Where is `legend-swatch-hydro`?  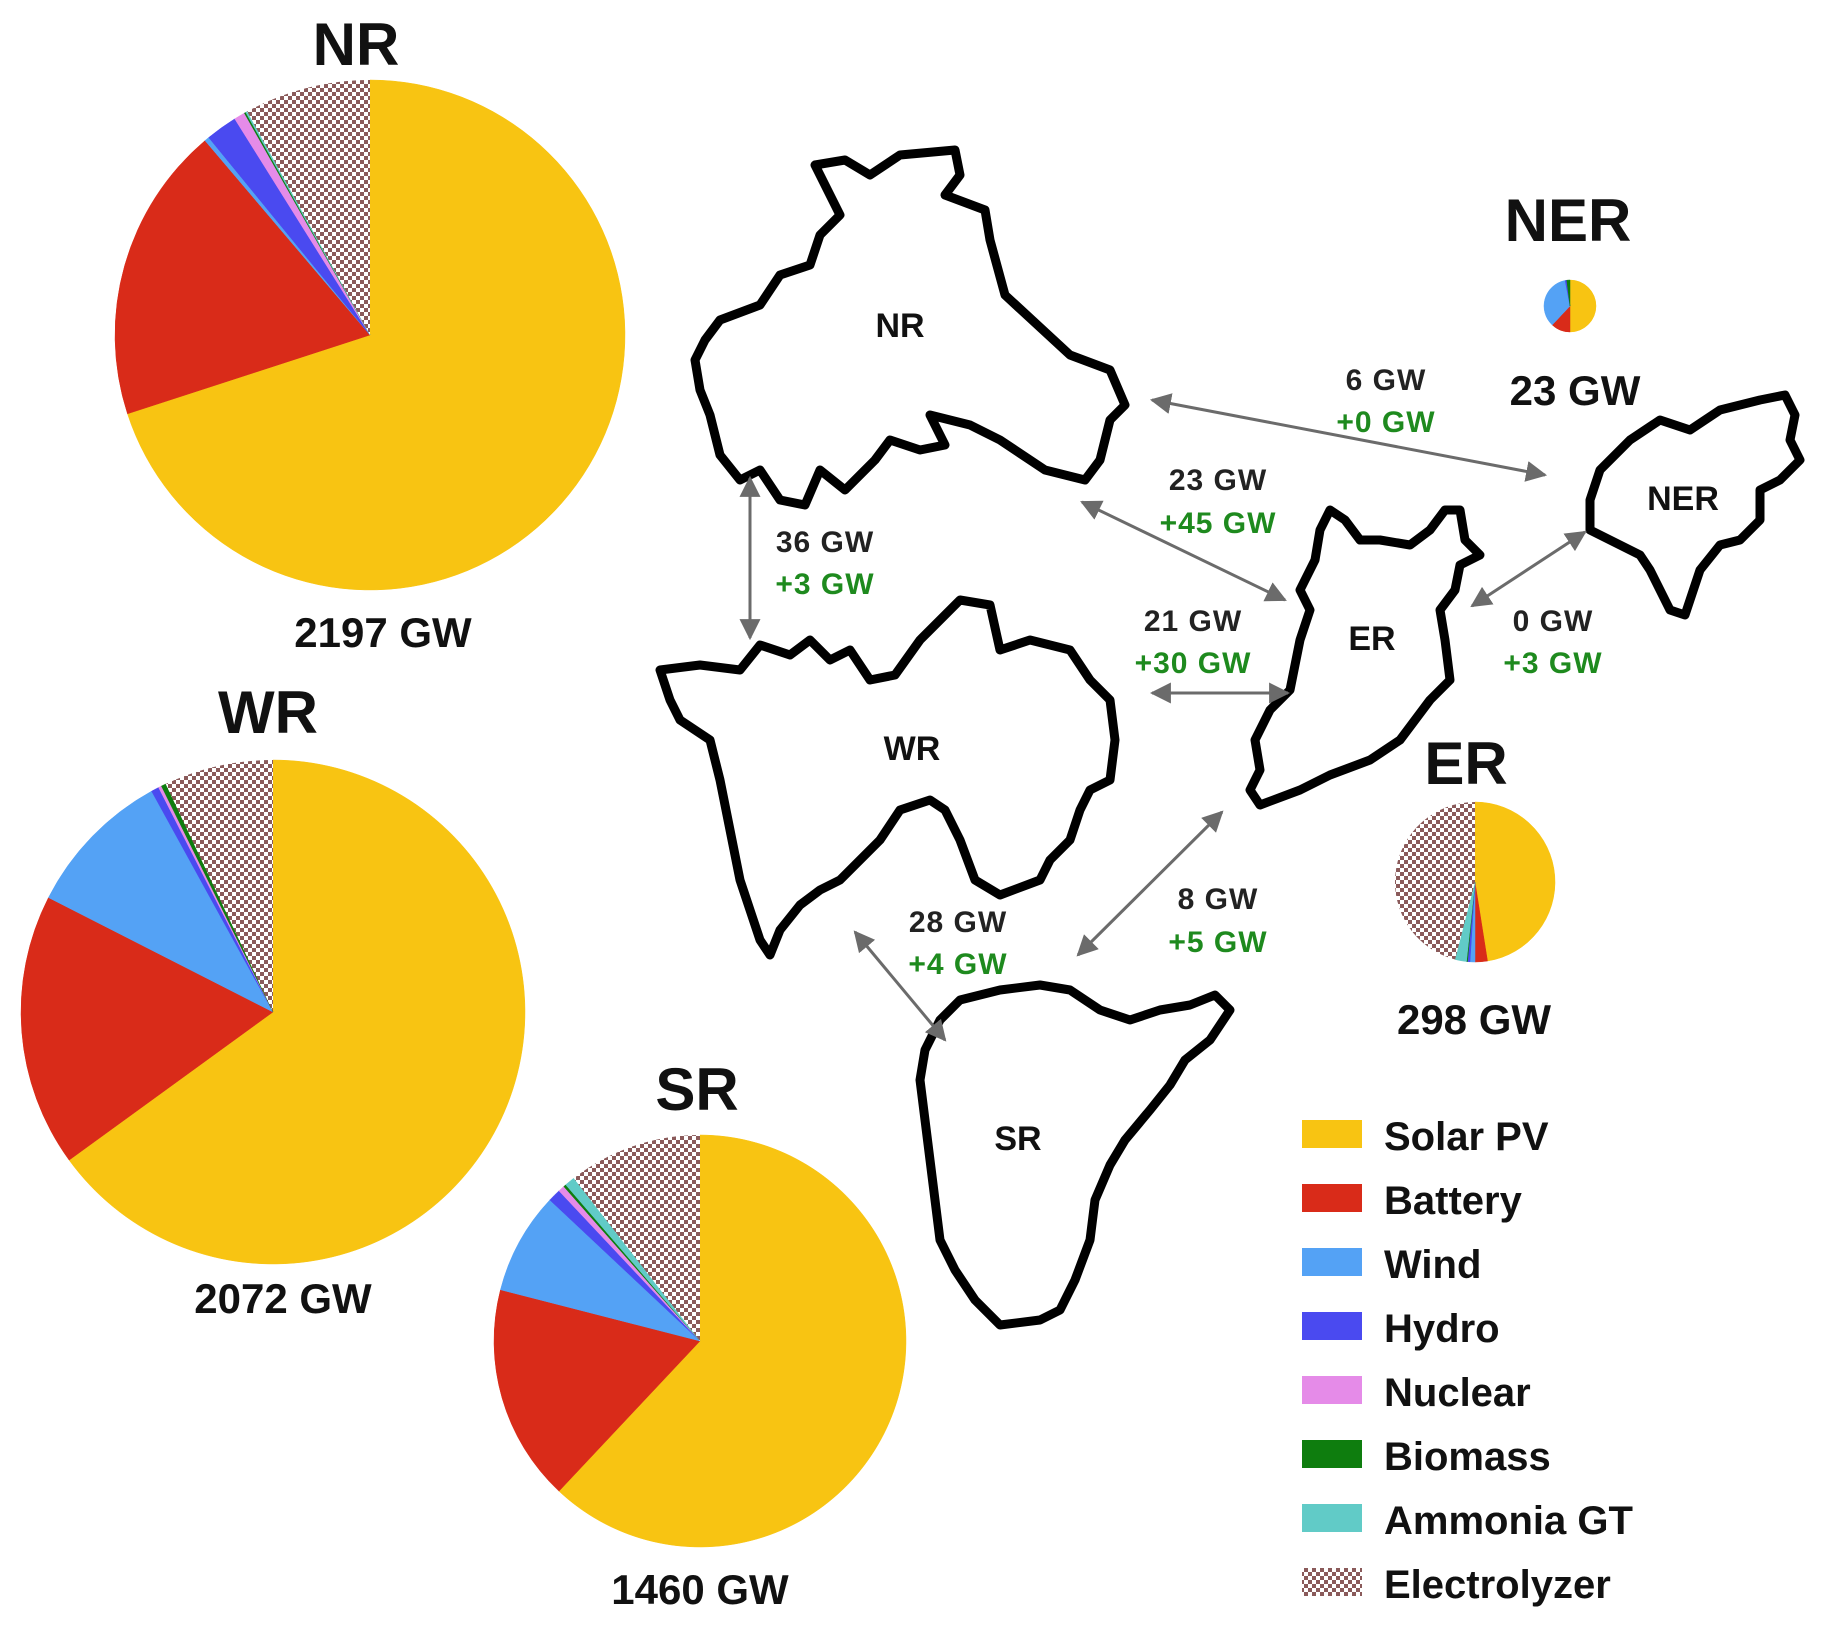 legend-swatch-hydro is located at coordinates (1332, 1326).